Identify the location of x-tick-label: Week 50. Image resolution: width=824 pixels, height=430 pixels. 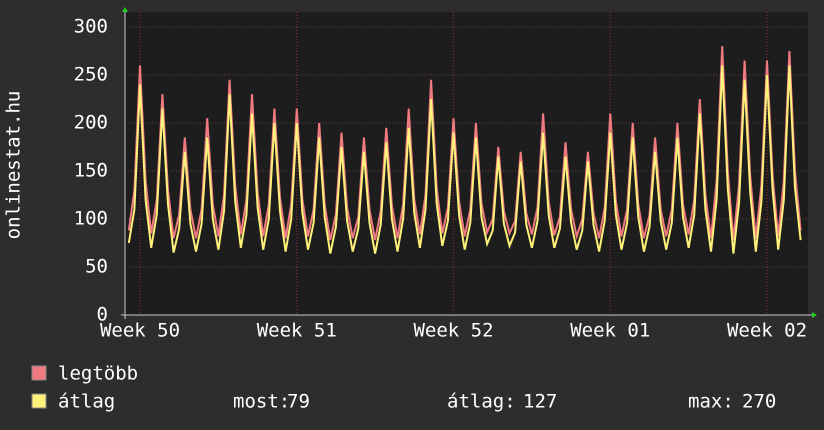
(140, 331).